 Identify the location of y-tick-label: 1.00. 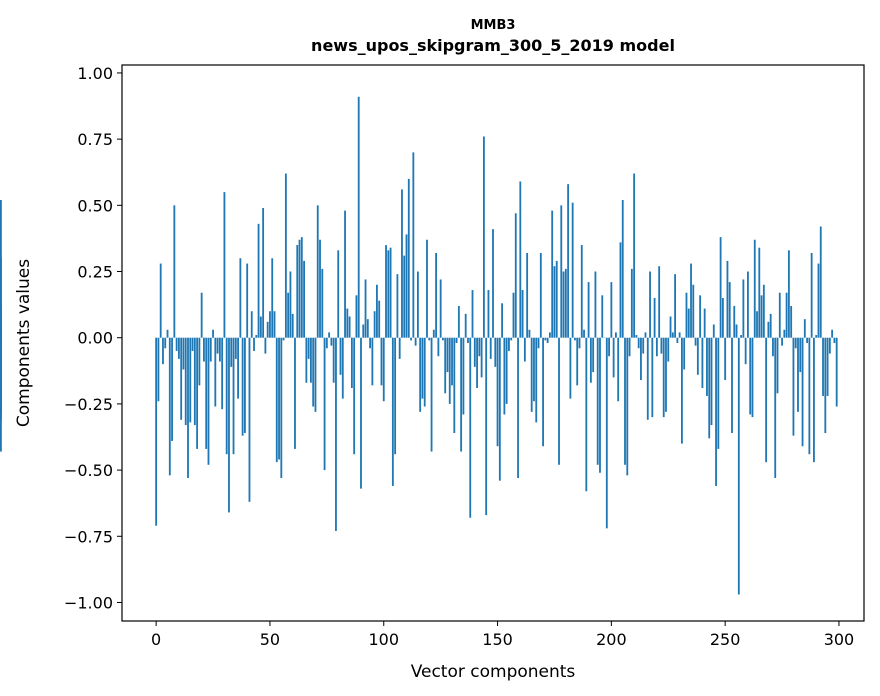
(95, 73).